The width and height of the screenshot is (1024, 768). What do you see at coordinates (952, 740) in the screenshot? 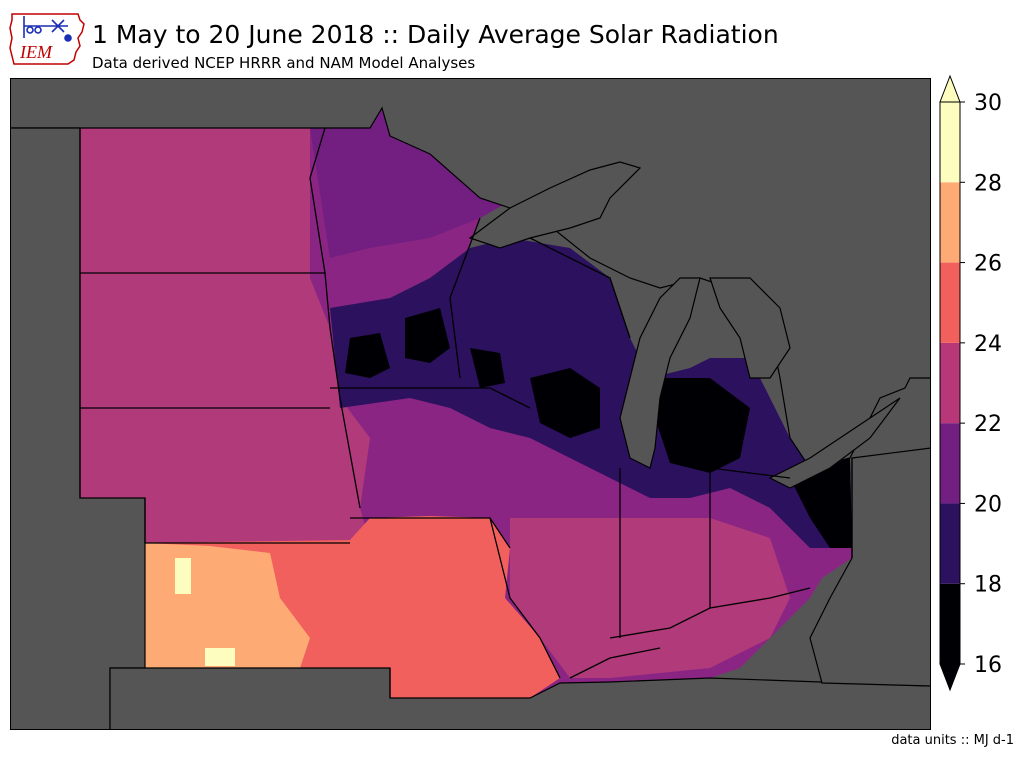
I see `data-units-label: data units :: MJ d-1` at bounding box center [952, 740].